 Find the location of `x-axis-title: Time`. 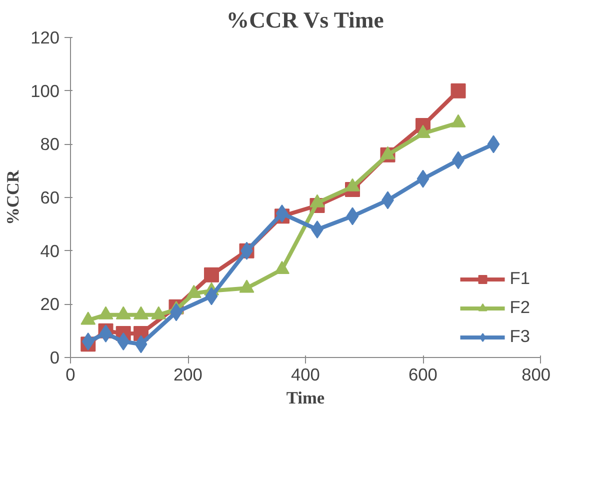

x-axis-title: Time is located at coordinates (305, 398).